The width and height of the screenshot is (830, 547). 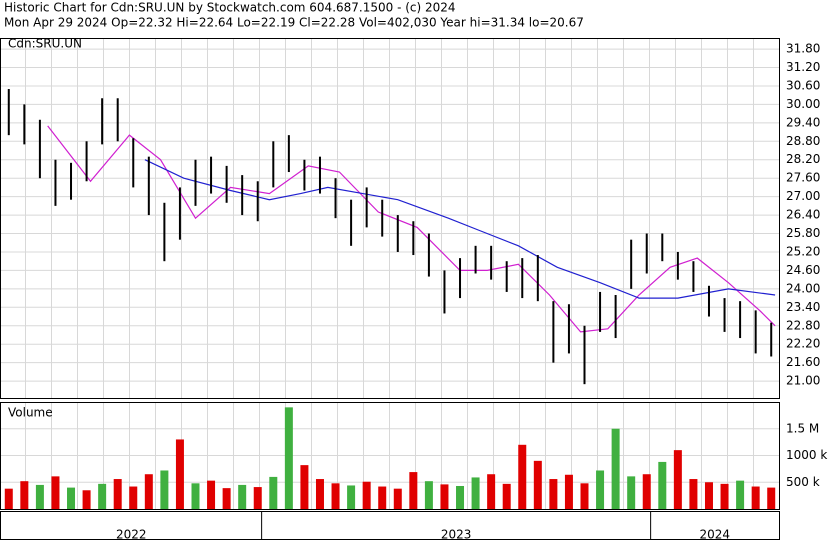 I want to click on y-tick-label: 30.60, so click(x=803, y=85).